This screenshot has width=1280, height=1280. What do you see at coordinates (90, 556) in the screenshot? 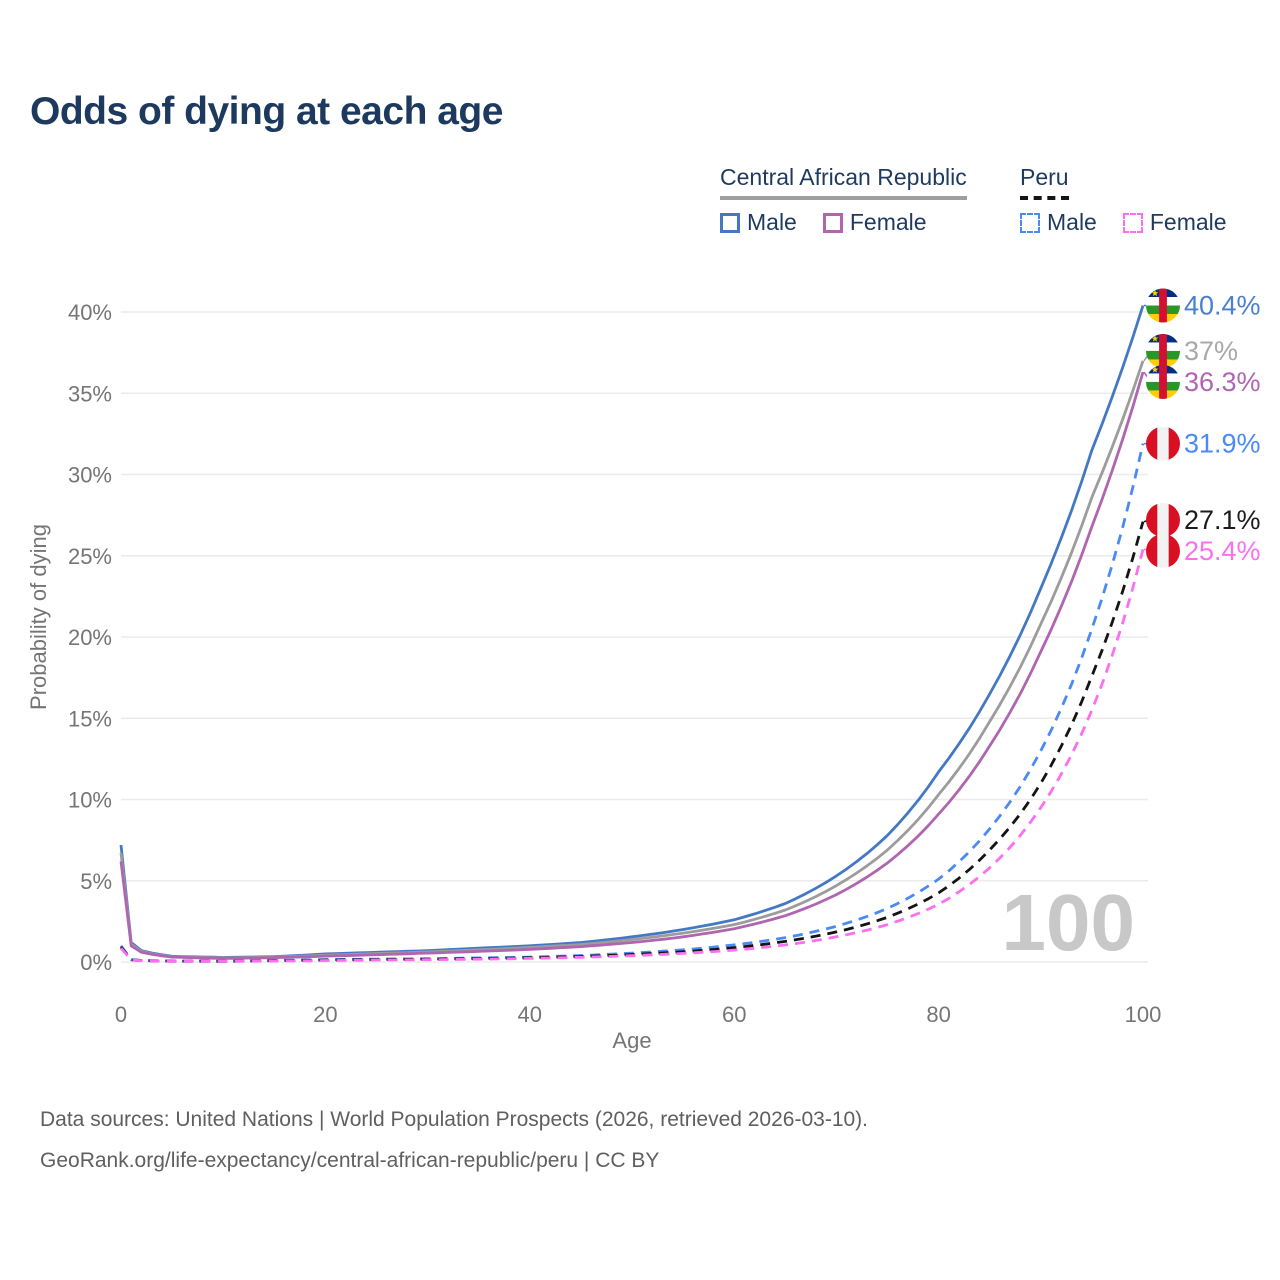
I see `y-tick-label: 25%` at bounding box center [90, 556].